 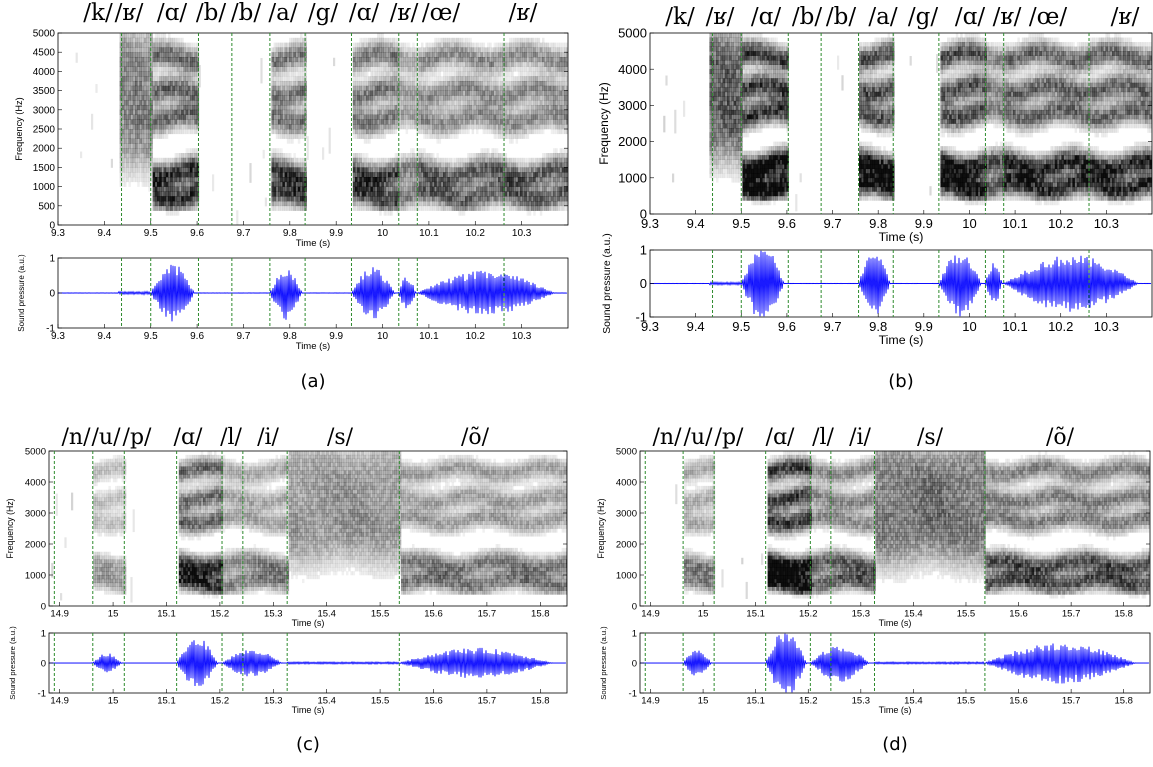 What do you see at coordinates (77, 437) in the screenshot?
I see `phoneme-label: /n/` at bounding box center [77, 437].